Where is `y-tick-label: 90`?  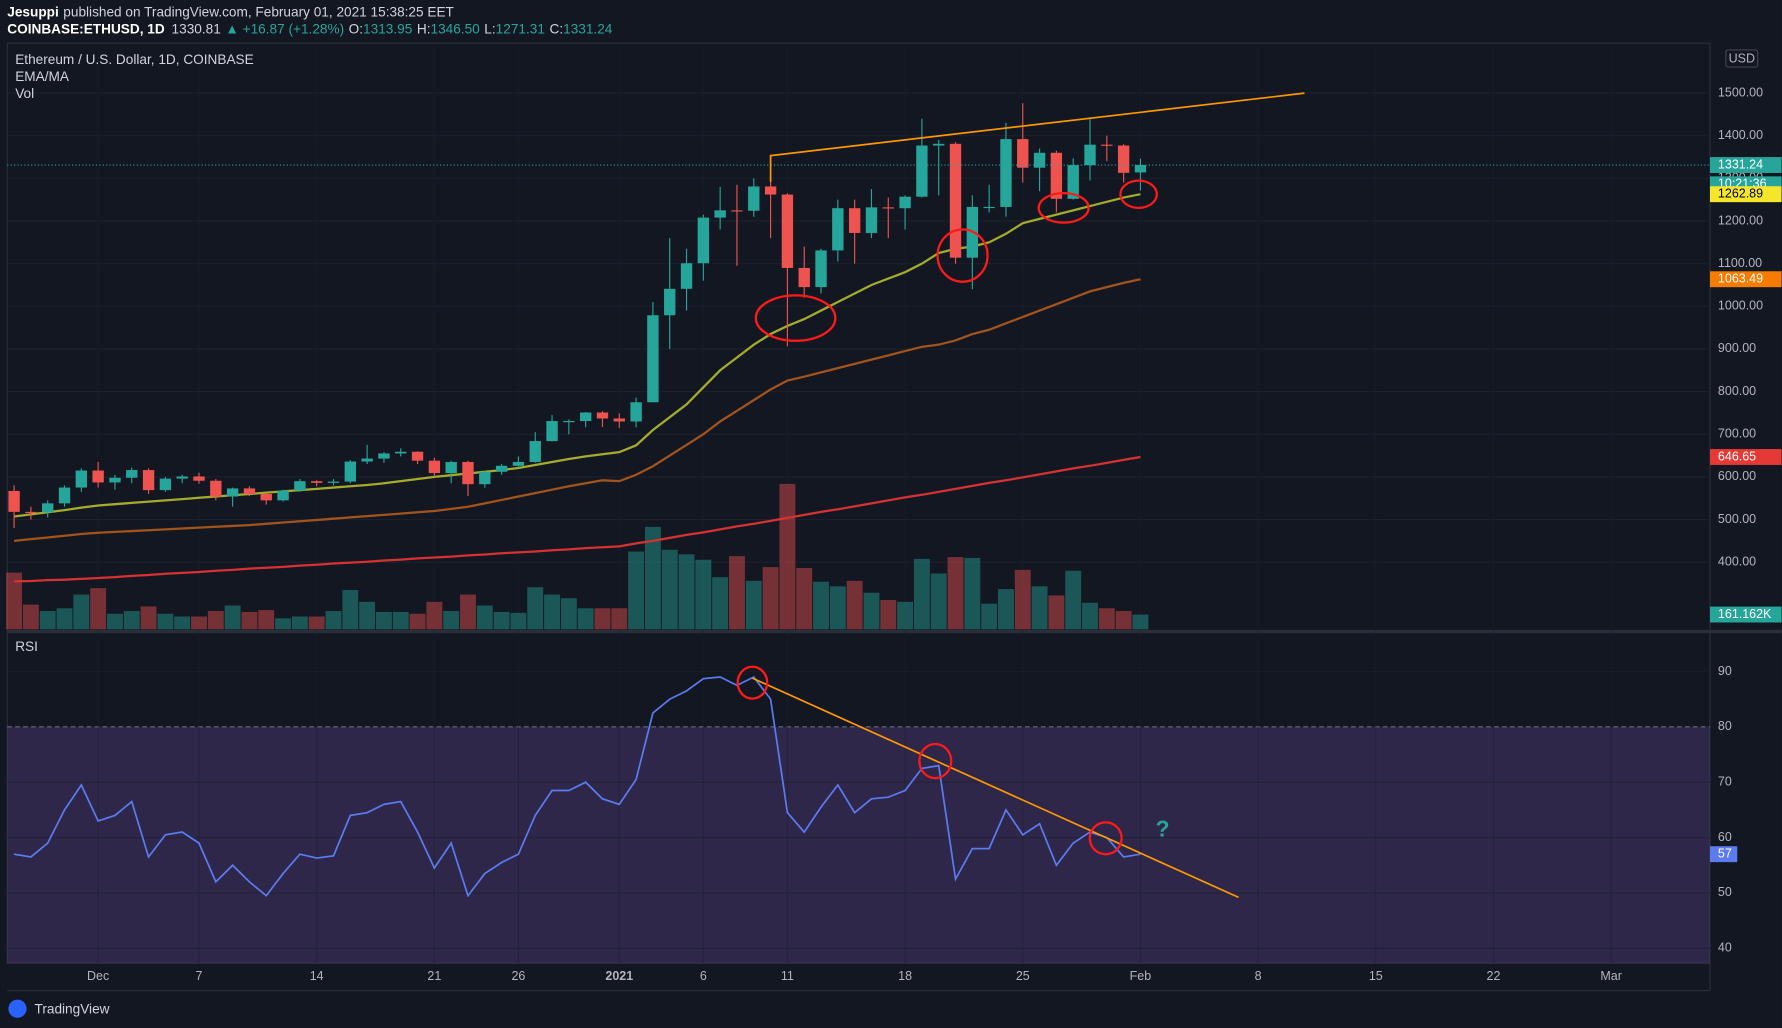
y-tick-label: 90 is located at coordinates (1725, 671).